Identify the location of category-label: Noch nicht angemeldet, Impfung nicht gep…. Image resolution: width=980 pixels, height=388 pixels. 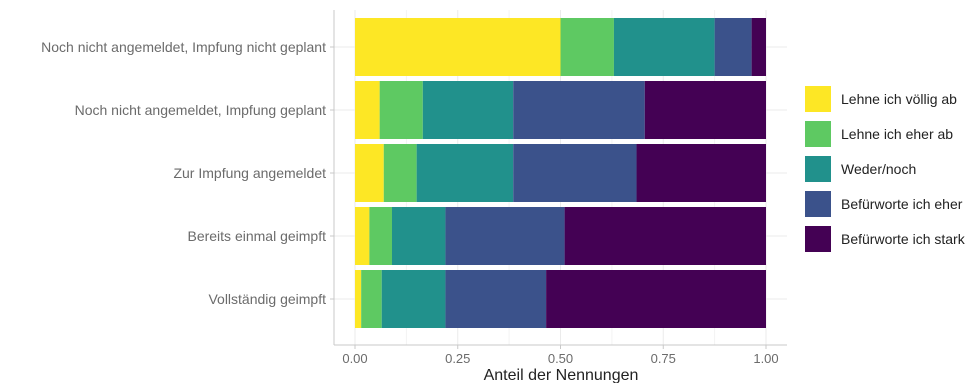
(183, 47).